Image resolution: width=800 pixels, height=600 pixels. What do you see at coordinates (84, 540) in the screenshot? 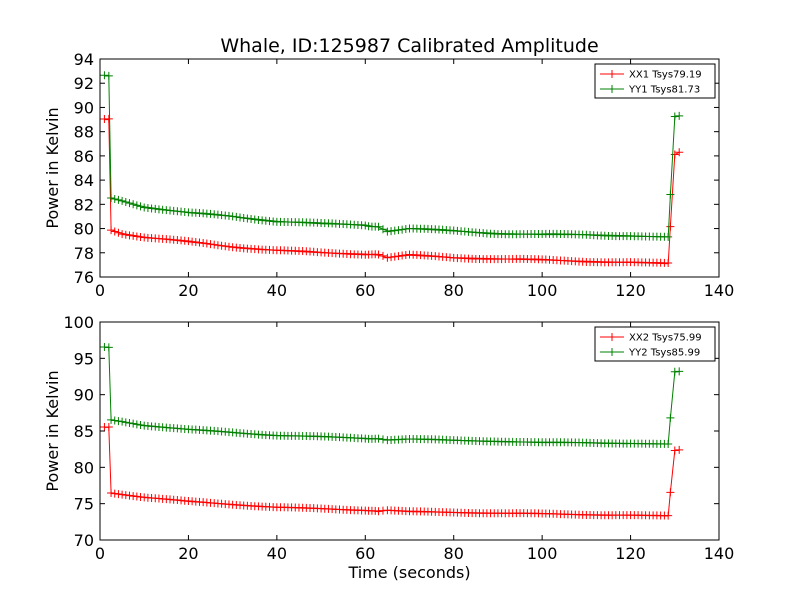
I see `y-tick-label: 70` at bounding box center [84, 540].